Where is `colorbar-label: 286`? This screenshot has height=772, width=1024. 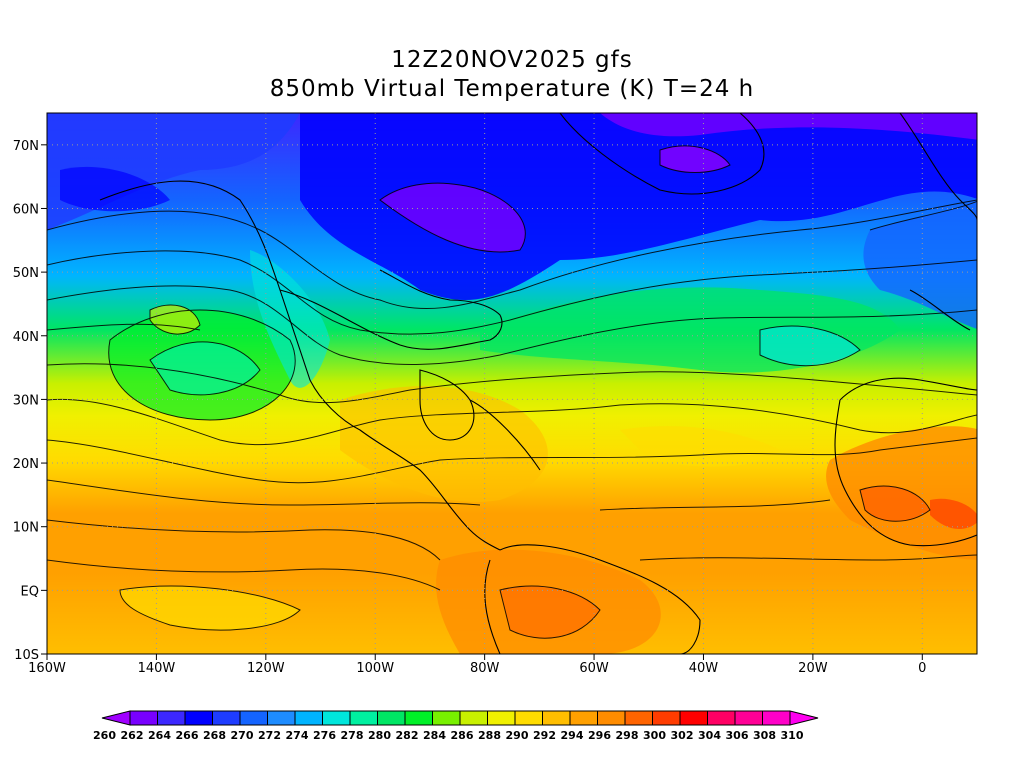 colorbar-label: 286 is located at coordinates (462, 735).